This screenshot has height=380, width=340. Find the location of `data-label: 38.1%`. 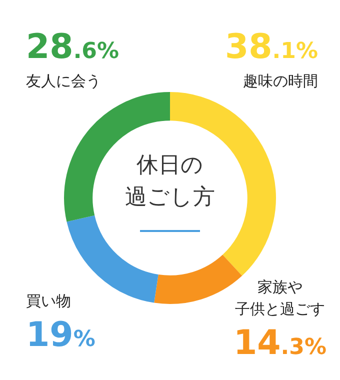

data-label: 38.1% is located at coordinates (271, 47).